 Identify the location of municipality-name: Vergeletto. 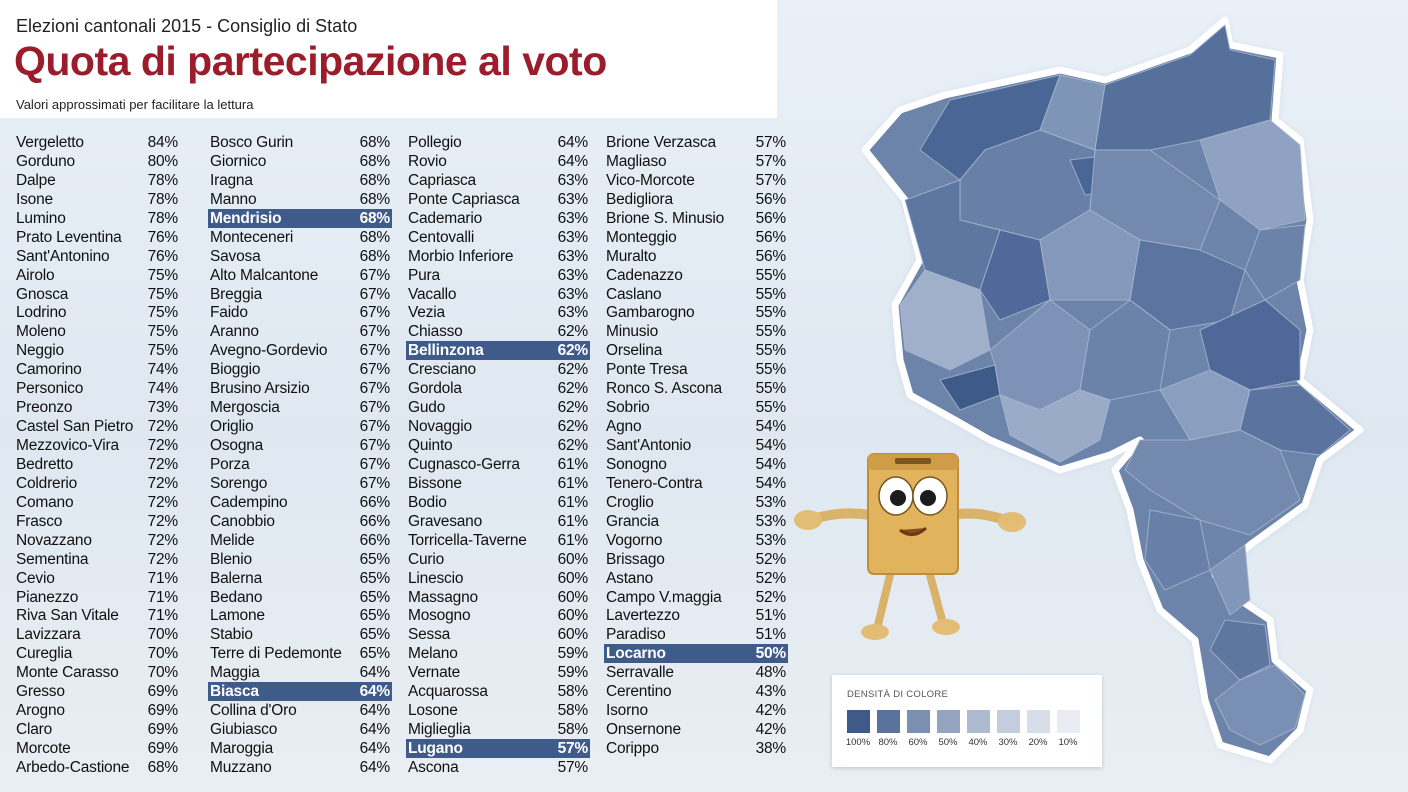
(50, 142).